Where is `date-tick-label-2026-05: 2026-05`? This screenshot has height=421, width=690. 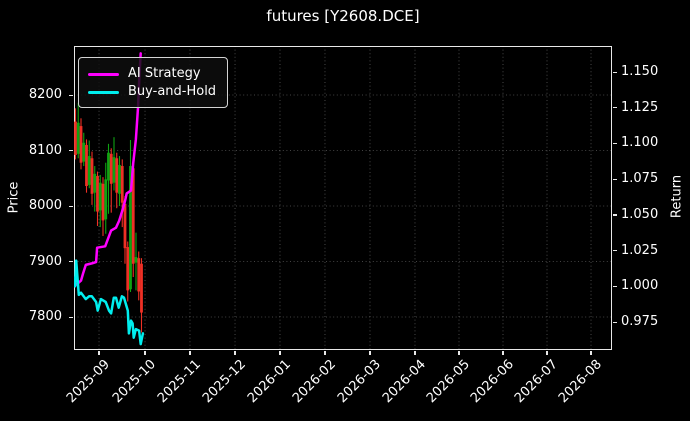 date-tick-label-2026-05: 2026-05 is located at coordinates (448, 382).